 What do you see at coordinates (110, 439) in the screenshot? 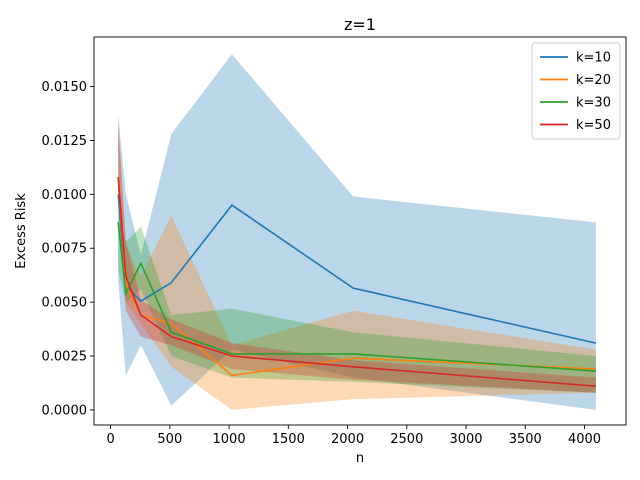
I see `x-tick-label: 0` at bounding box center [110, 439].